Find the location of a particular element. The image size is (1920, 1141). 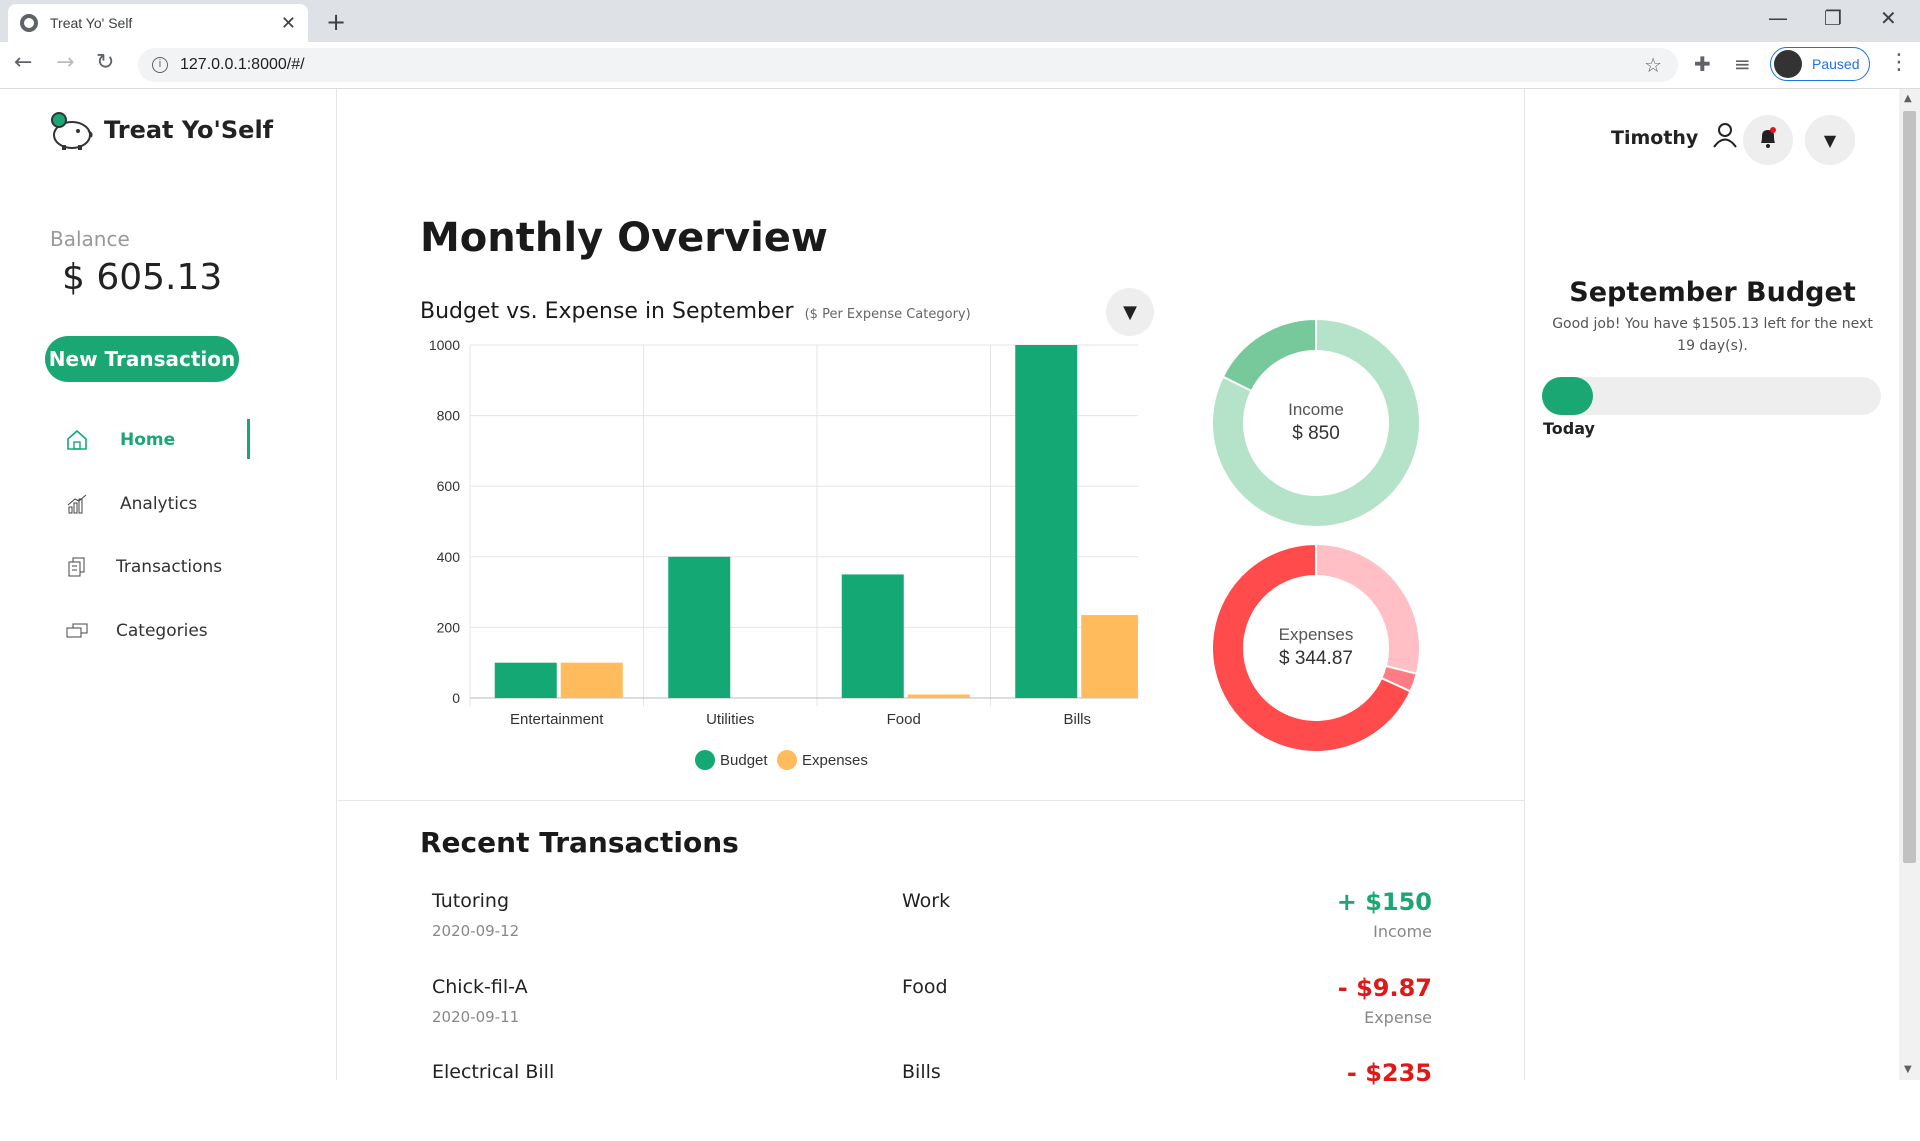

y-tick-label: 800 is located at coordinates (449, 416).